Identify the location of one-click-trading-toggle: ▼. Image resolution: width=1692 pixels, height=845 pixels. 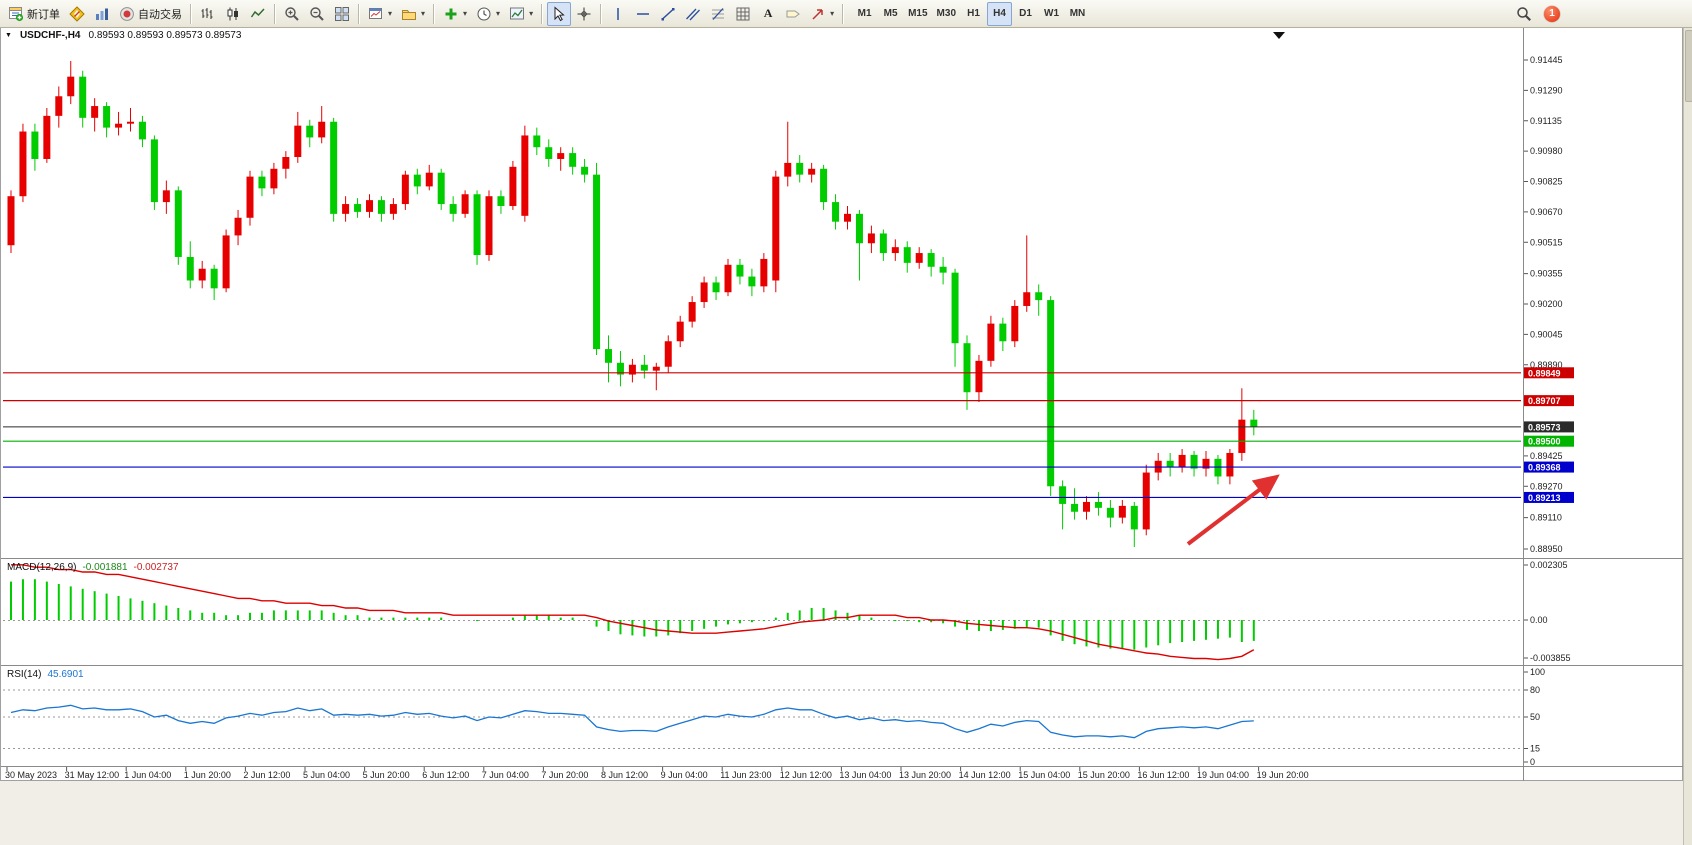
(8, 35).